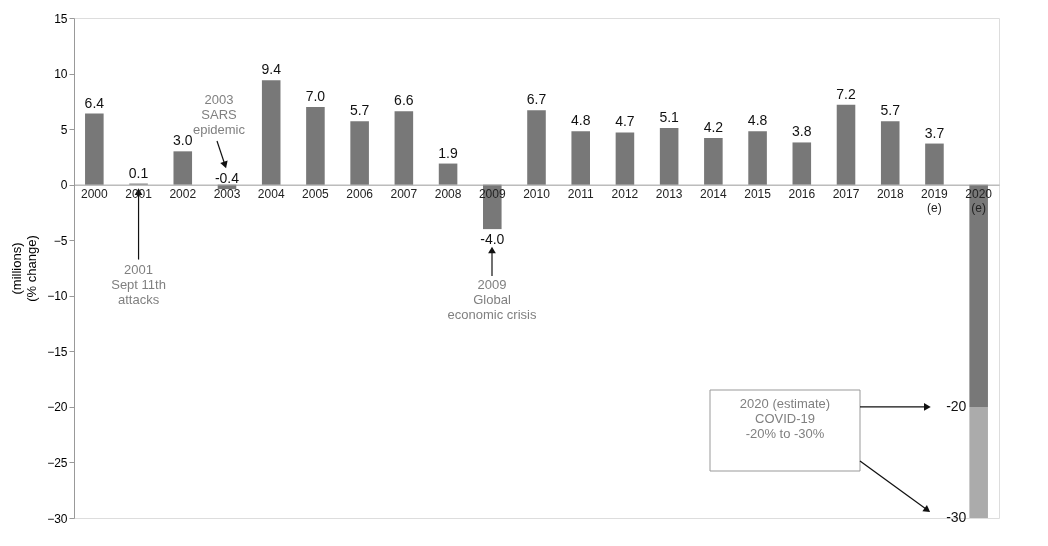 The height and width of the screenshot is (546, 1048). Describe the element at coordinates (580, 194) in the screenshot. I see `x-tick-label: 2011` at that location.